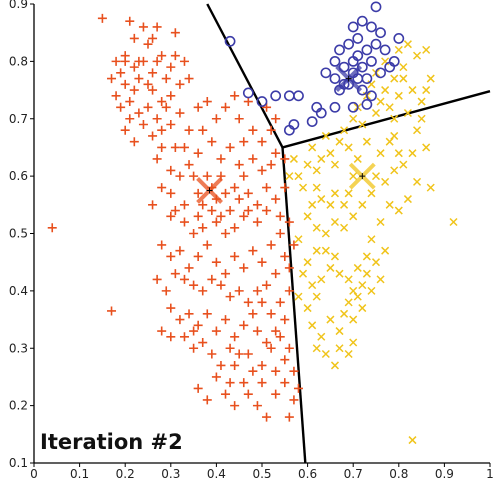 The height and width of the screenshot is (480, 494). Describe the element at coordinates (170, 473) in the screenshot. I see `x-tick-label: 0.3` at that location.